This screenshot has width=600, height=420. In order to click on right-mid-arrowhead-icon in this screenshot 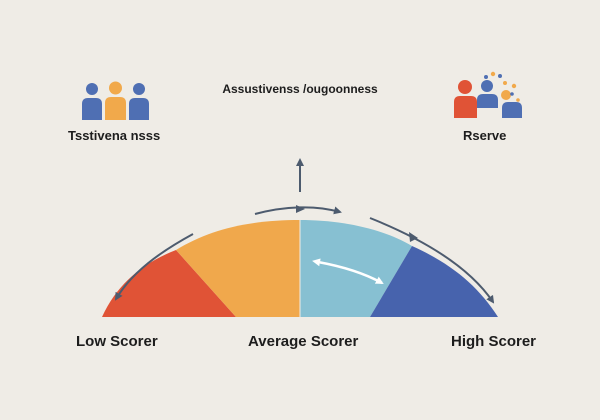, I will do `click(413, 237)`.